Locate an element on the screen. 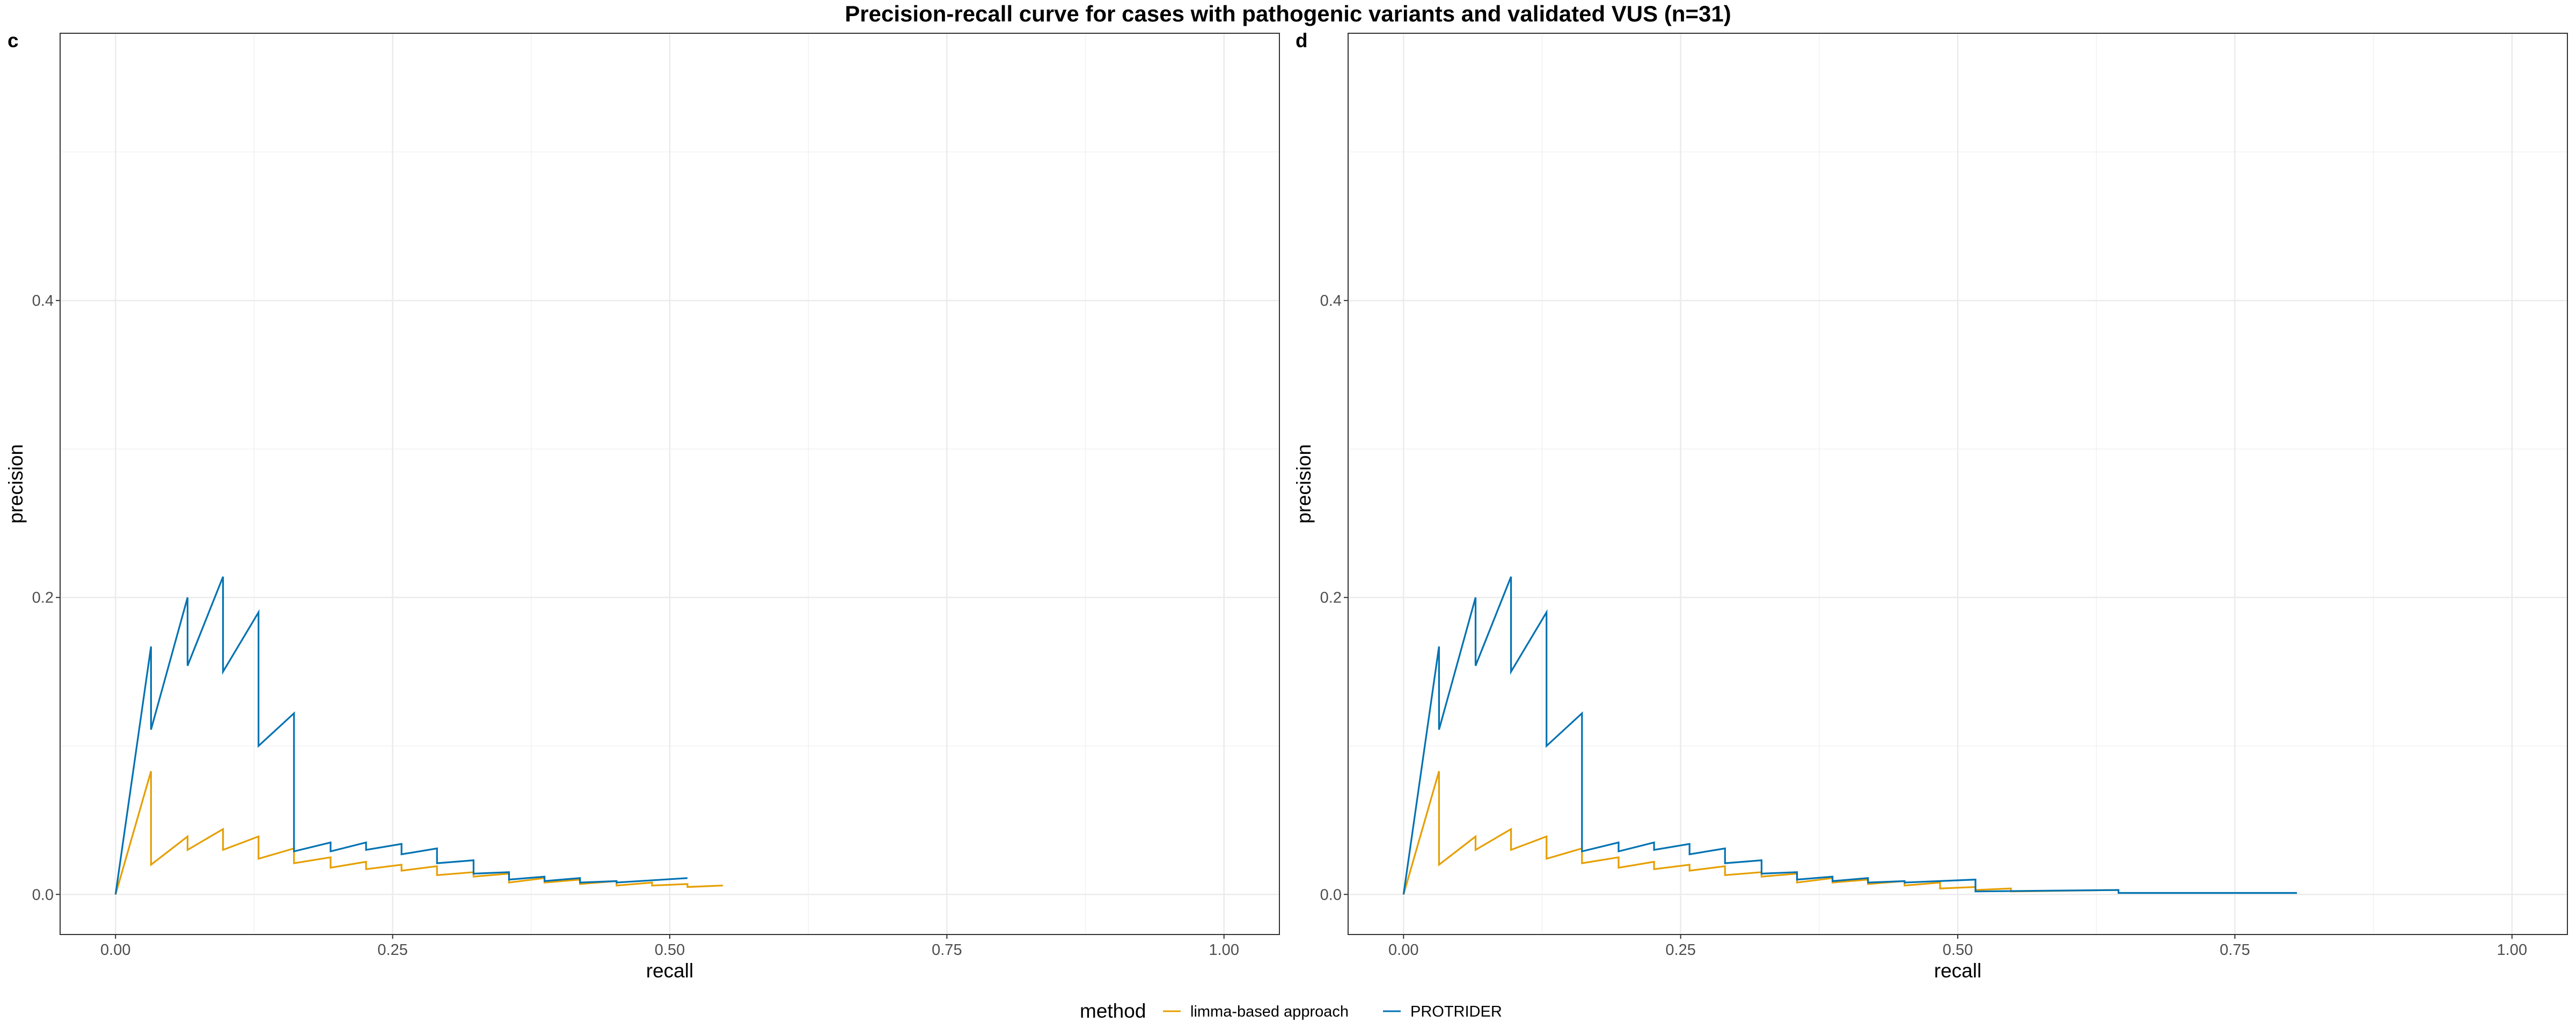 This screenshot has height=1030, width=2576. series-line-limma-based-approach is located at coordinates (1760, 833).